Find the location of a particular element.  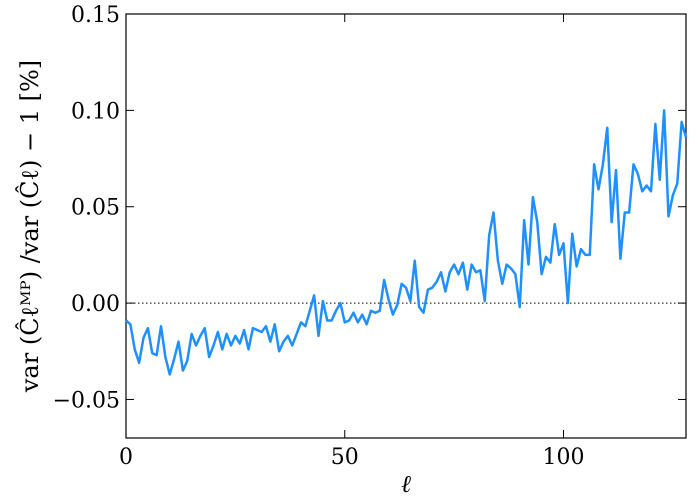

y-tick-label: −0.05 is located at coordinates (86, 400).